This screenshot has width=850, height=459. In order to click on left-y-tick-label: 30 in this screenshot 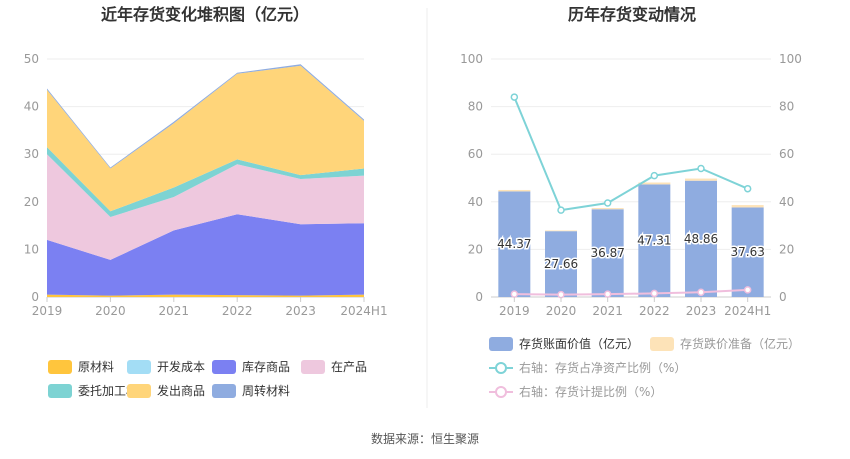, I will do `click(31, 154)`.